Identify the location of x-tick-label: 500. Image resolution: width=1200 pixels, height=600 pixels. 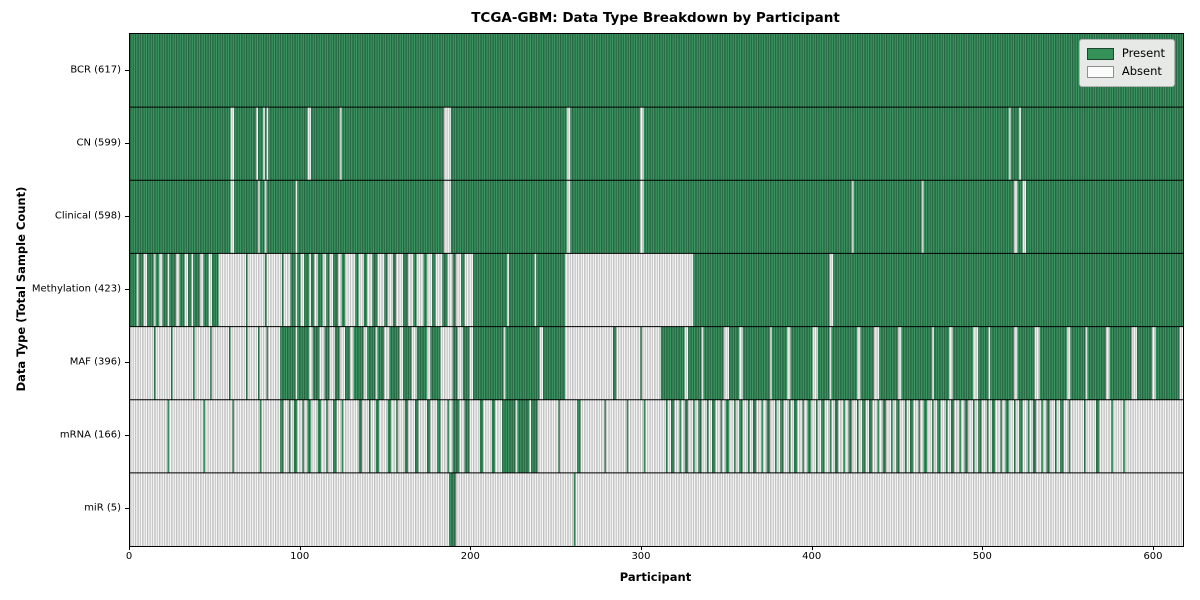
(982, 556).